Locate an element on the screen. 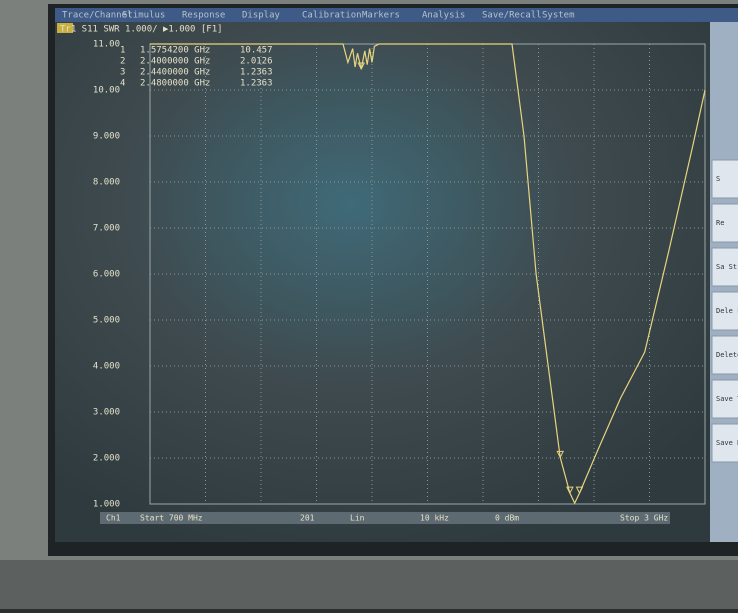  trace-header: Tr1 S11 SWR 1.000/ ▶1.000 [F1] is located at coordinates (141, 30).